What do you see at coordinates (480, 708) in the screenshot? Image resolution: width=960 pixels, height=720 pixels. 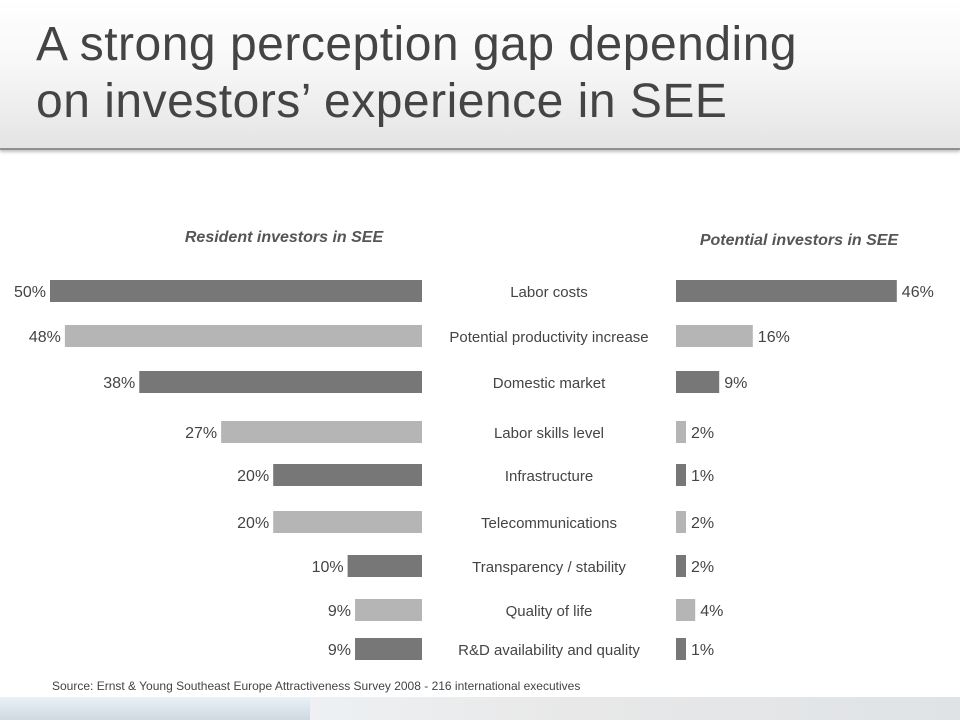 I see `bottom-strip` at bounding box center [480, 708].